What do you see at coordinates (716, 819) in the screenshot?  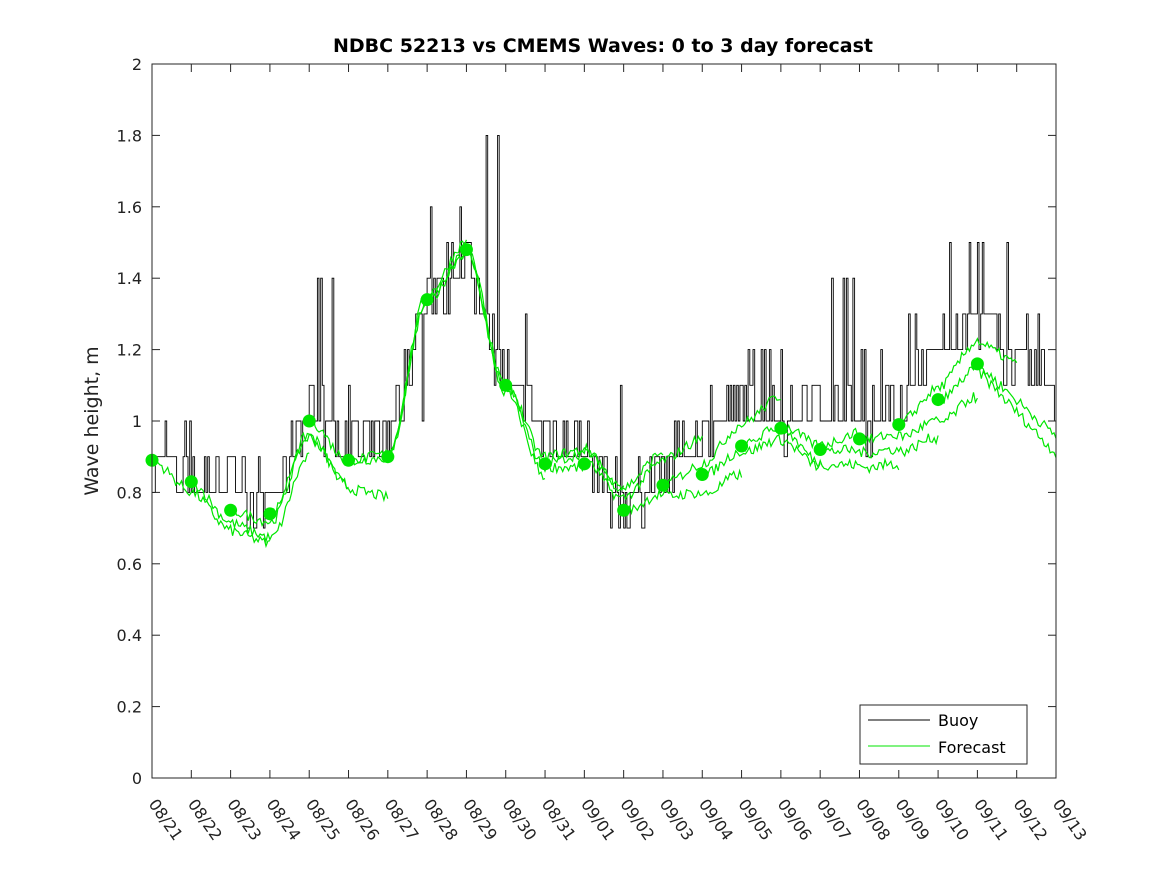 I see `x-tick-label: 09/04` at bounding box center [716, 819].